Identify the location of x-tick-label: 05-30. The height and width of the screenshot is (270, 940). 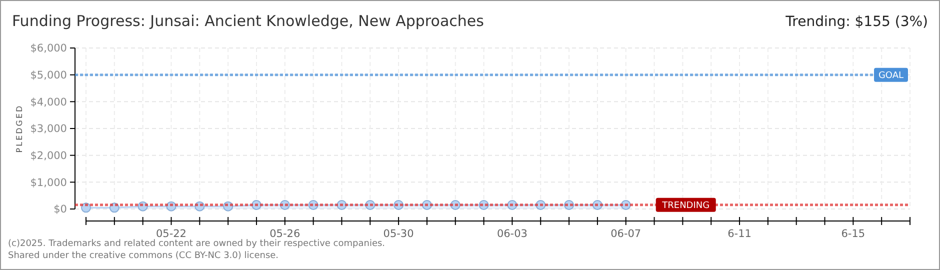
(398, 234).